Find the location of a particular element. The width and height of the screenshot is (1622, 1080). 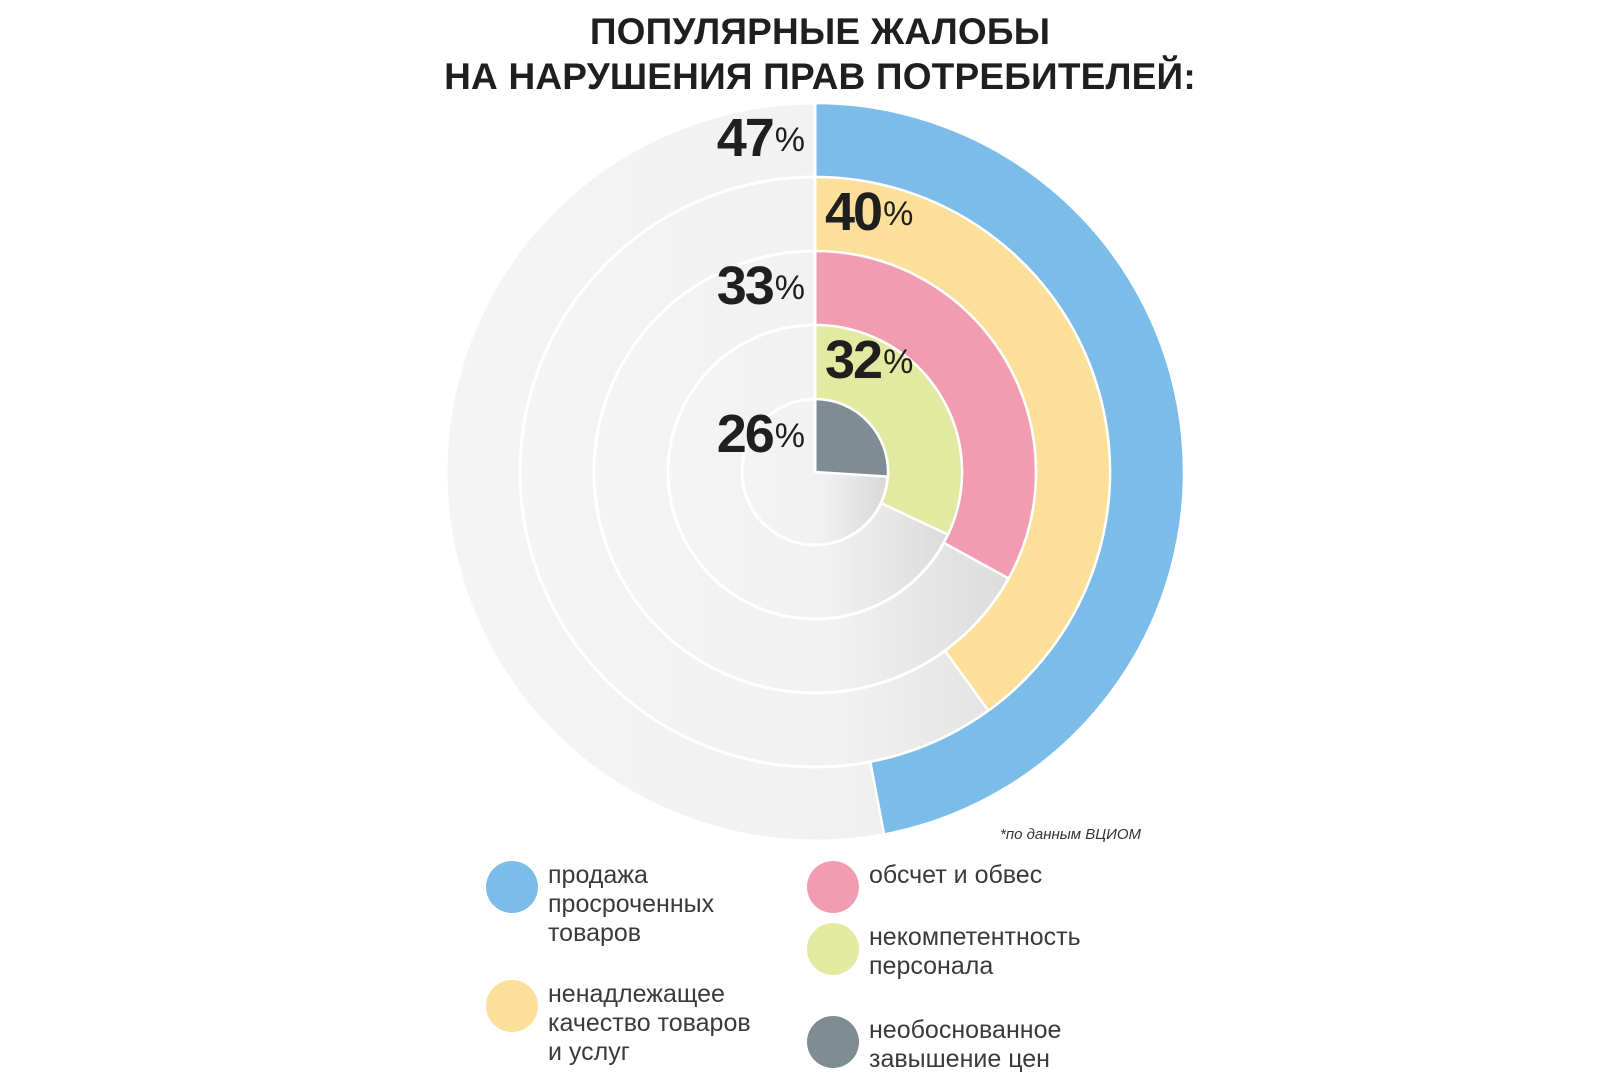

legend-swatch-gray is located at coordinates (833, 1042).